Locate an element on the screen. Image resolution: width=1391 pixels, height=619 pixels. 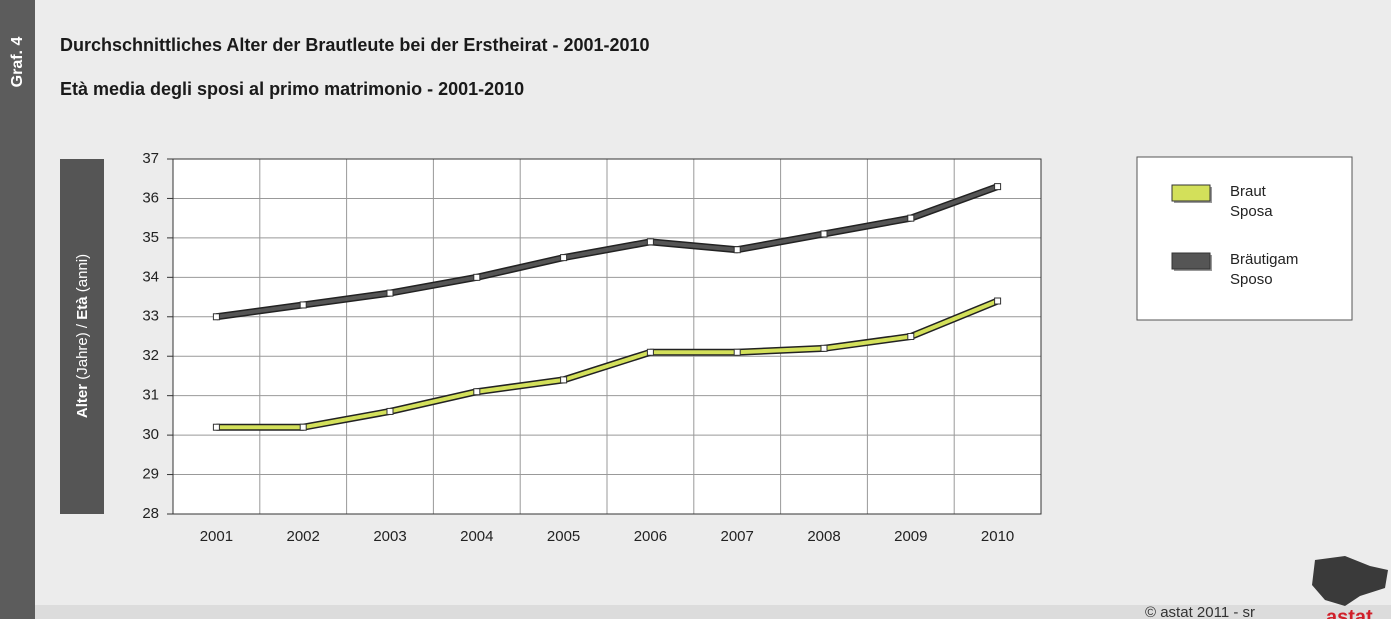
x-tick-label: 2006 is located at coordinates (650, 536).